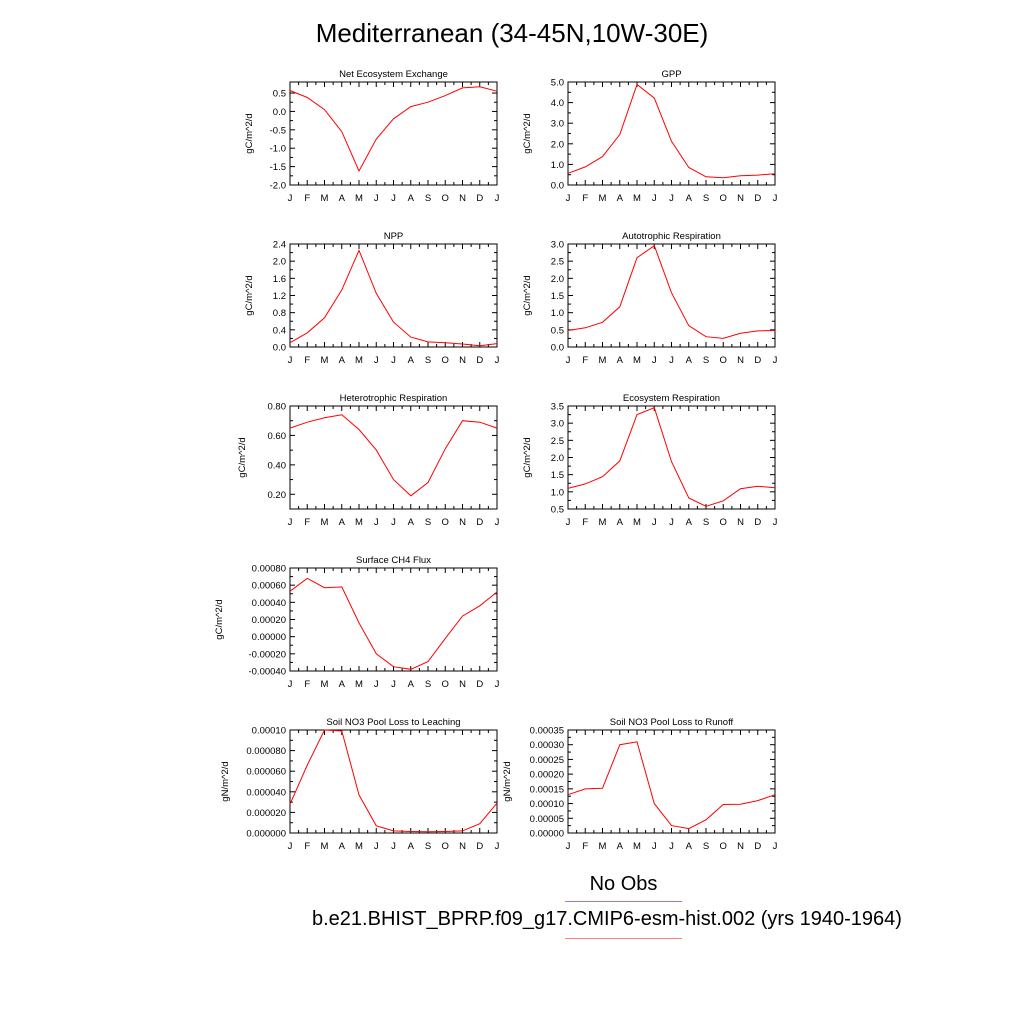 The height and width of the screenshot is (1024, 1024). Describe the element at coordinates (547, 775) in the screenshot. I see `y-tick-label: 0.00020` at that location.